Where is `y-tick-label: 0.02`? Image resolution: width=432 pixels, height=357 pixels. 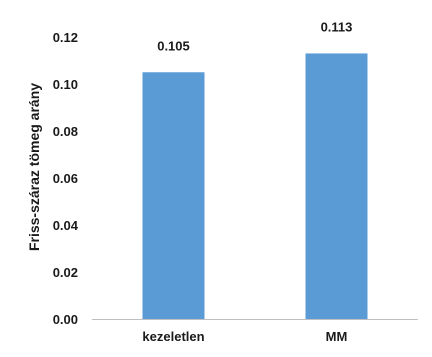
y-tick-label: 0.02 is located at coordinates (65, 272).